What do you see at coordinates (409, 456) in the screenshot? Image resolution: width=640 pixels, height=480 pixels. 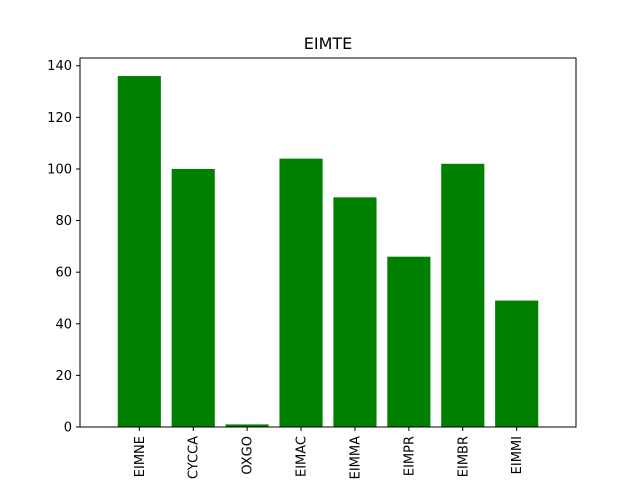 I see `x-tick-label: EIMPR` at bounding box center [409, 456].